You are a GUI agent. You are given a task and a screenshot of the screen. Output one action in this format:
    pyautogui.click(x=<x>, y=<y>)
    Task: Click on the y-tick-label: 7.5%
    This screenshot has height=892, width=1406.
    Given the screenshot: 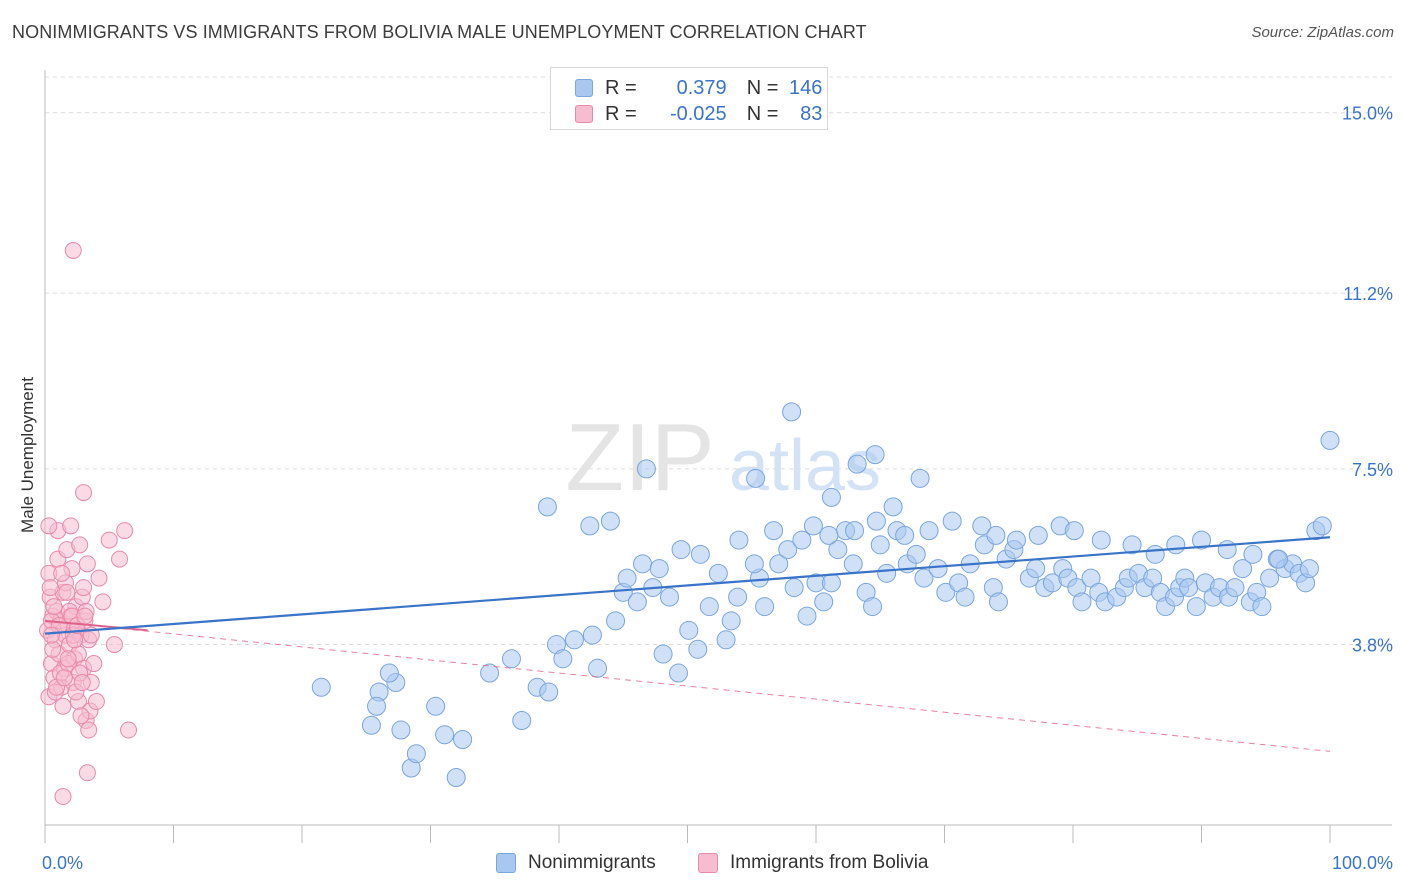 What is the action you would take?
    pyautogui.click(x=1372, y=470)
    